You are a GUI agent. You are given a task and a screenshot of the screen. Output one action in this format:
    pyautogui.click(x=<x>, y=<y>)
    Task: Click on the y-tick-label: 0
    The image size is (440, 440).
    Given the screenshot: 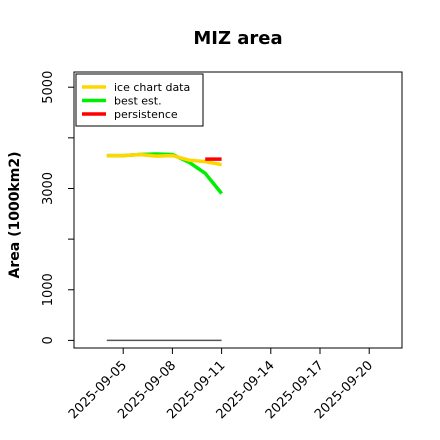 What is the action you would take?
    pyautogui.click(x=48, y=340)
    